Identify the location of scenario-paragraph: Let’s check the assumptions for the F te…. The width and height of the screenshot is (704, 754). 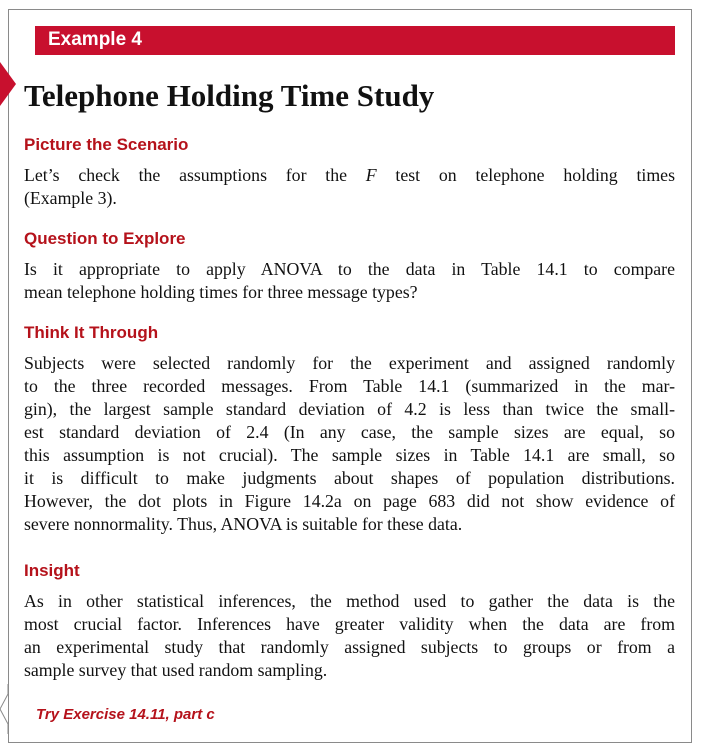
(349, 187).